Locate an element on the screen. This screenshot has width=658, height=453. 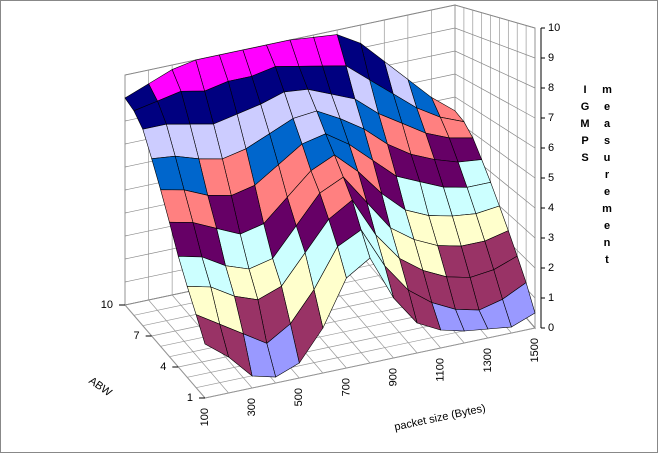
z-tick-label: 0 is located at coordinates (551, 328).